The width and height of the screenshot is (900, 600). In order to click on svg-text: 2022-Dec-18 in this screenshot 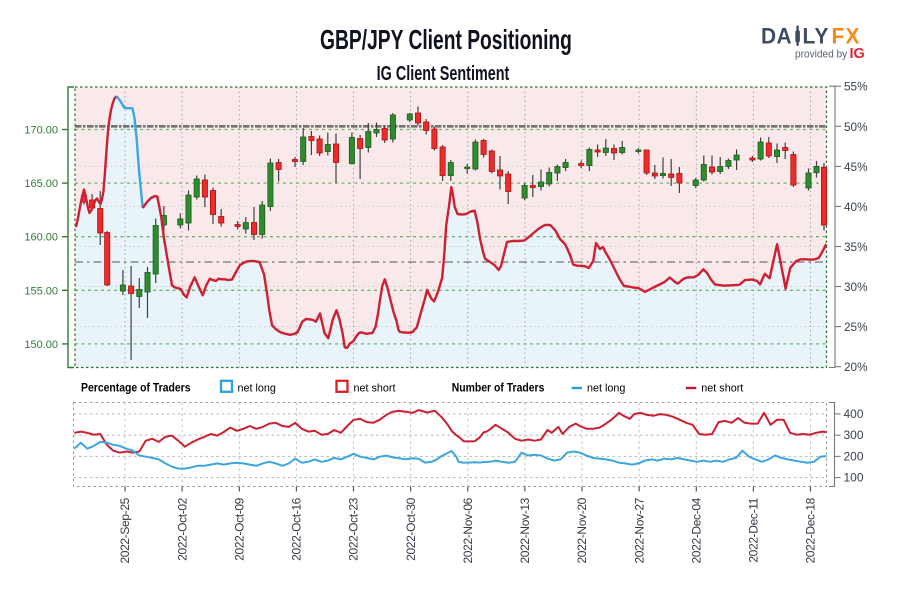, I will do `click(811, 530)`.